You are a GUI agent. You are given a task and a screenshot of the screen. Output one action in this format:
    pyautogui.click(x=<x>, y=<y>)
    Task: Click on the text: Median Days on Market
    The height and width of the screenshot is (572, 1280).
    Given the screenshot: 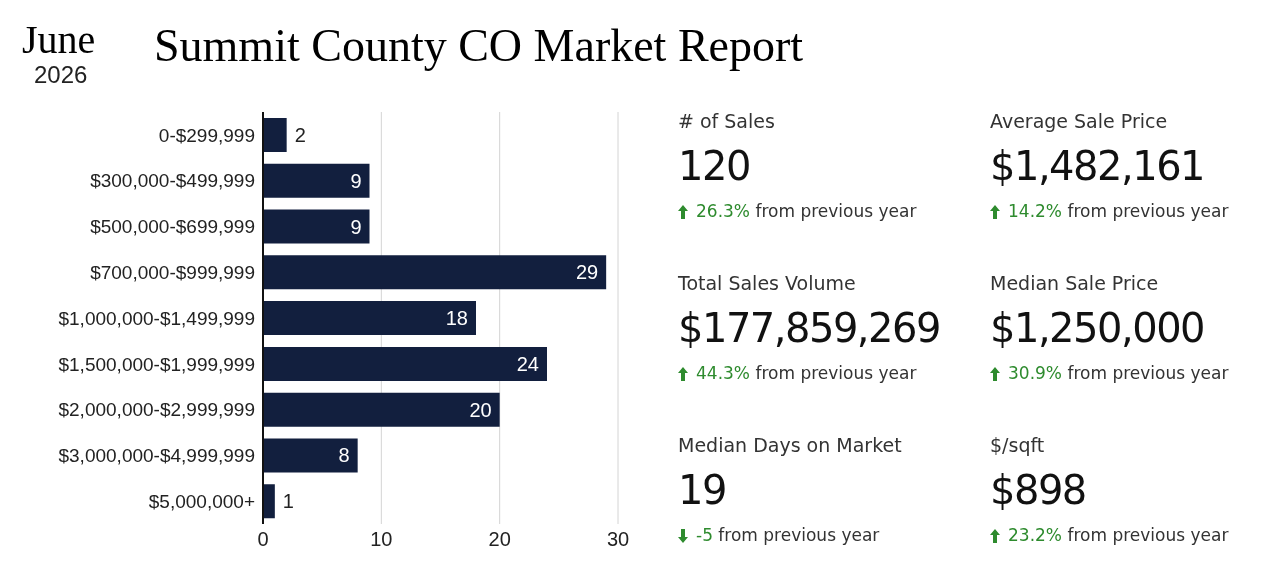 What is the action you would take?
    pyautogui.click(x=790, y=445)
    